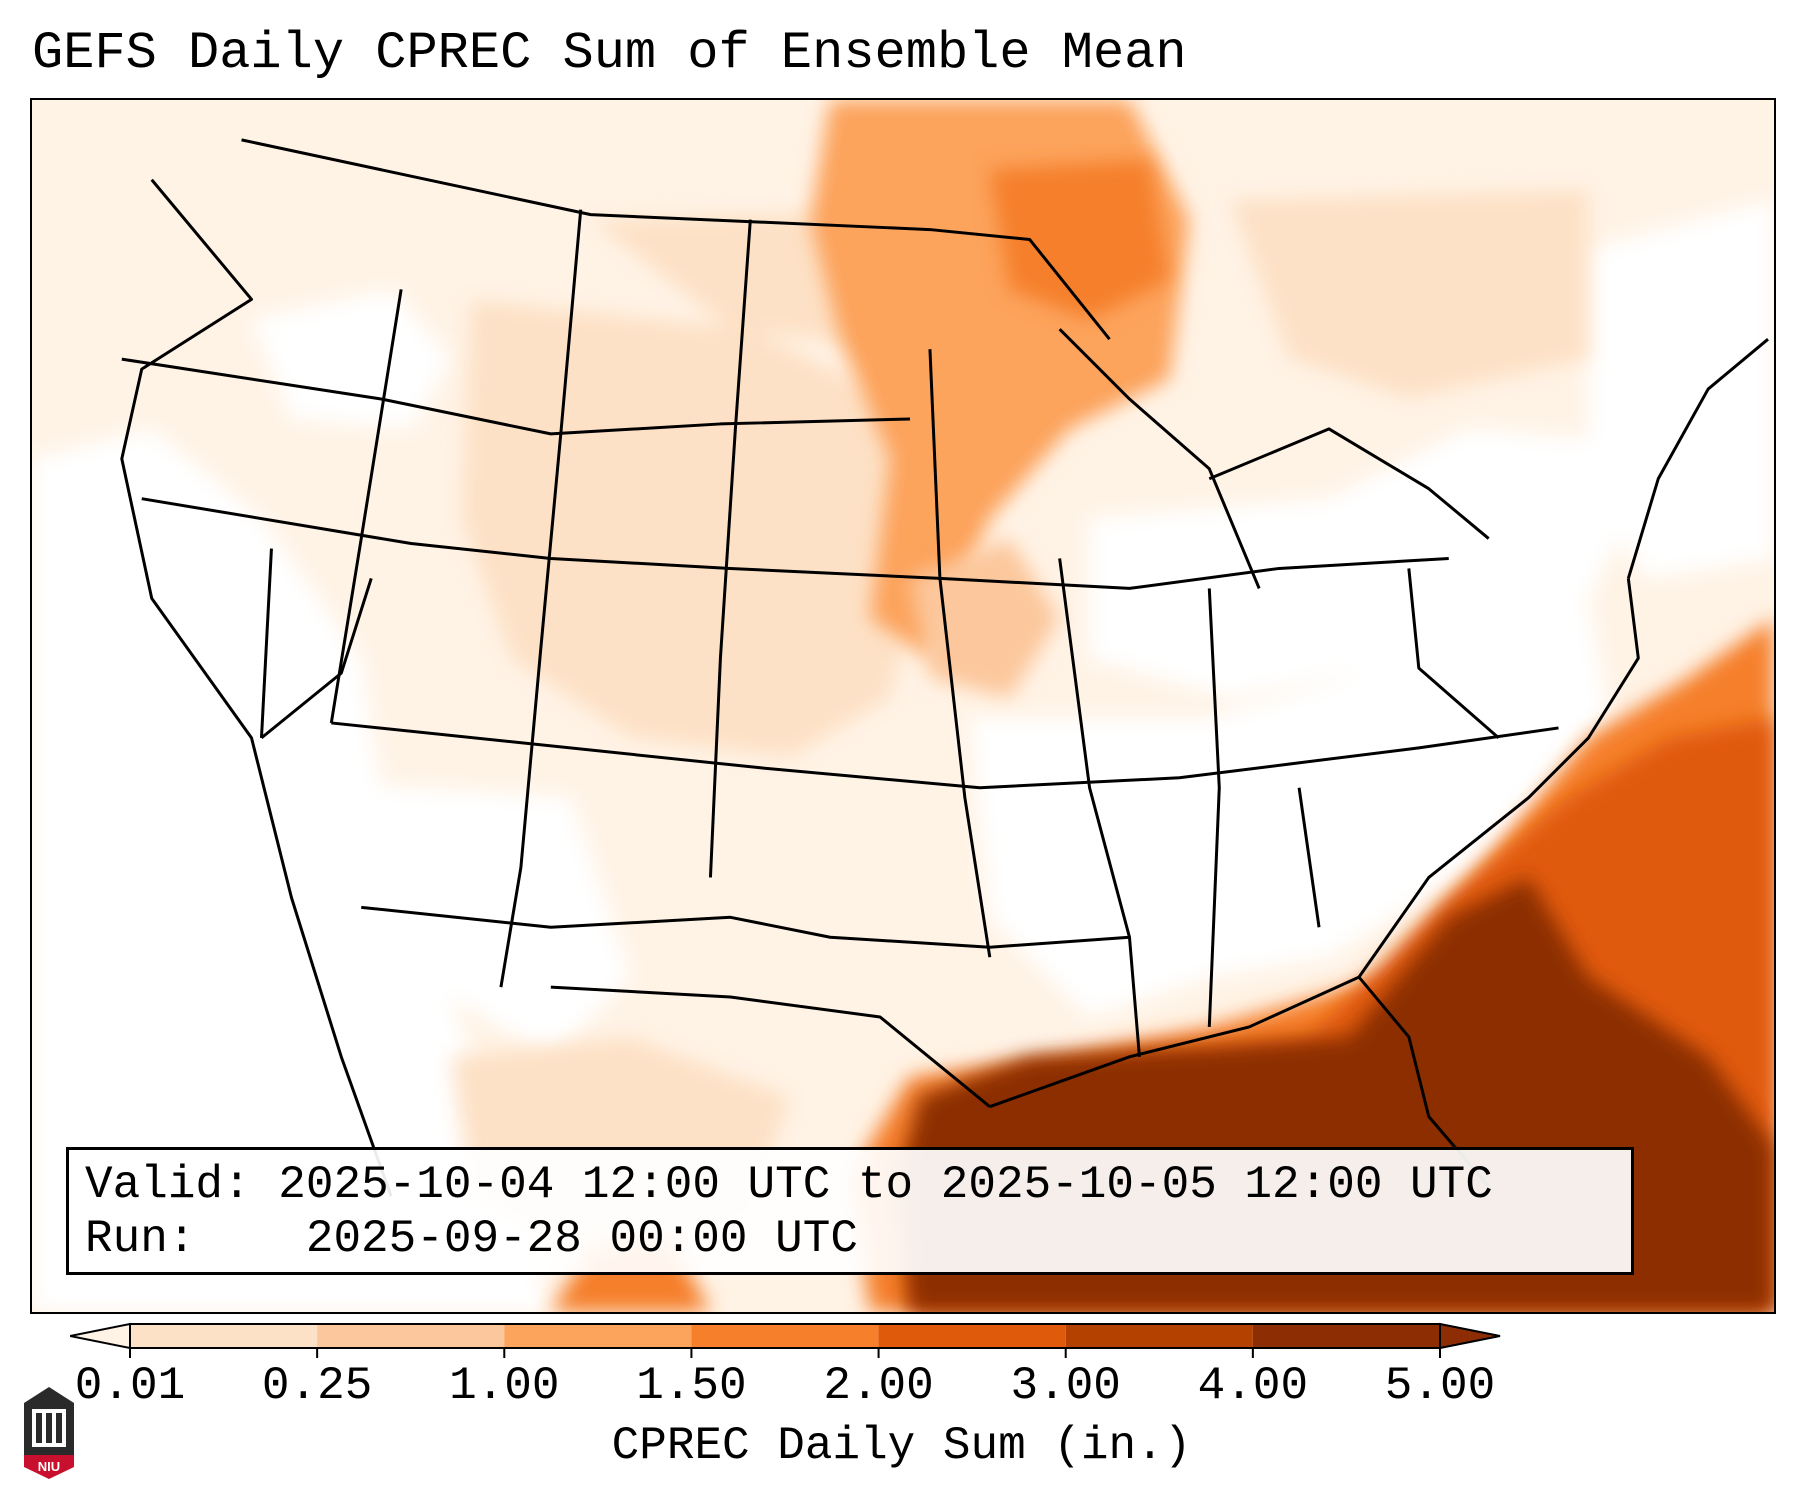  Describe the element at coordinates (901, 1446) in the screenshot. I see `colorbar-label: CPREC Daily Sum (in.)` at that location.